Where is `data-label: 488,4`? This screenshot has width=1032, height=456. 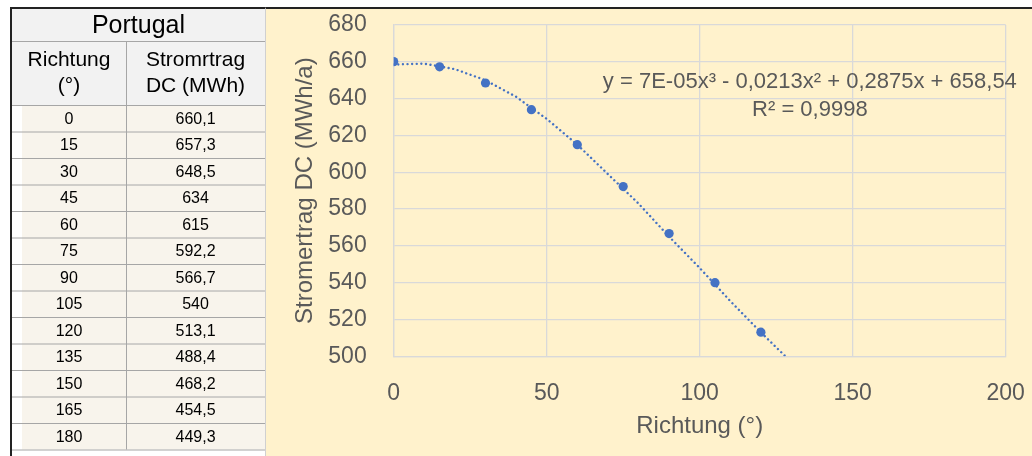 data-label: 488,4 is located at coordinates (195, 357).